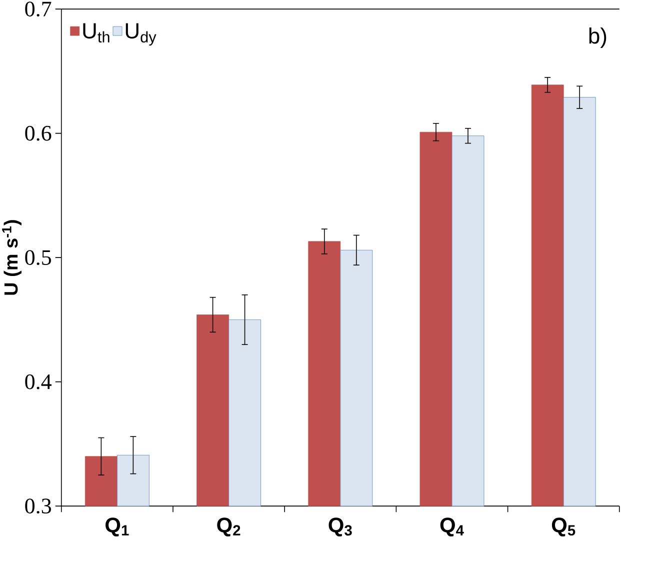 The height and width of the screenshot is (562, 663). I want to click on y-axis-title: U (m s$^{-1}$), so click(12, 257).